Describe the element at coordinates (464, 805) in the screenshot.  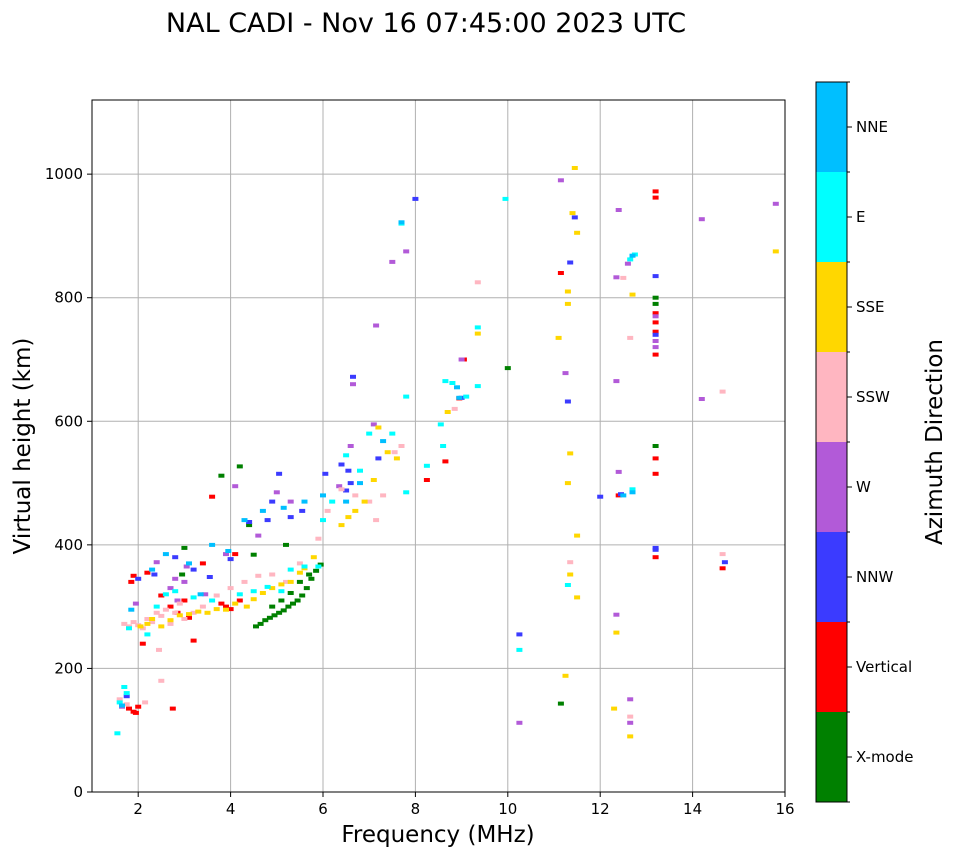
I see `x-axis-ticks: 2 4 6 8 10 12 14 16` at that location.